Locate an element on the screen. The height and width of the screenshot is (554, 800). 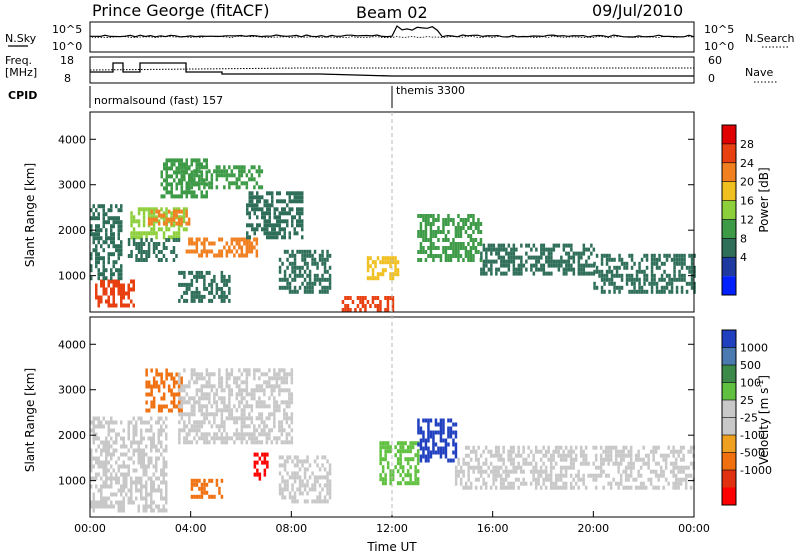
nave-trace is located at coordinates (391, 69).